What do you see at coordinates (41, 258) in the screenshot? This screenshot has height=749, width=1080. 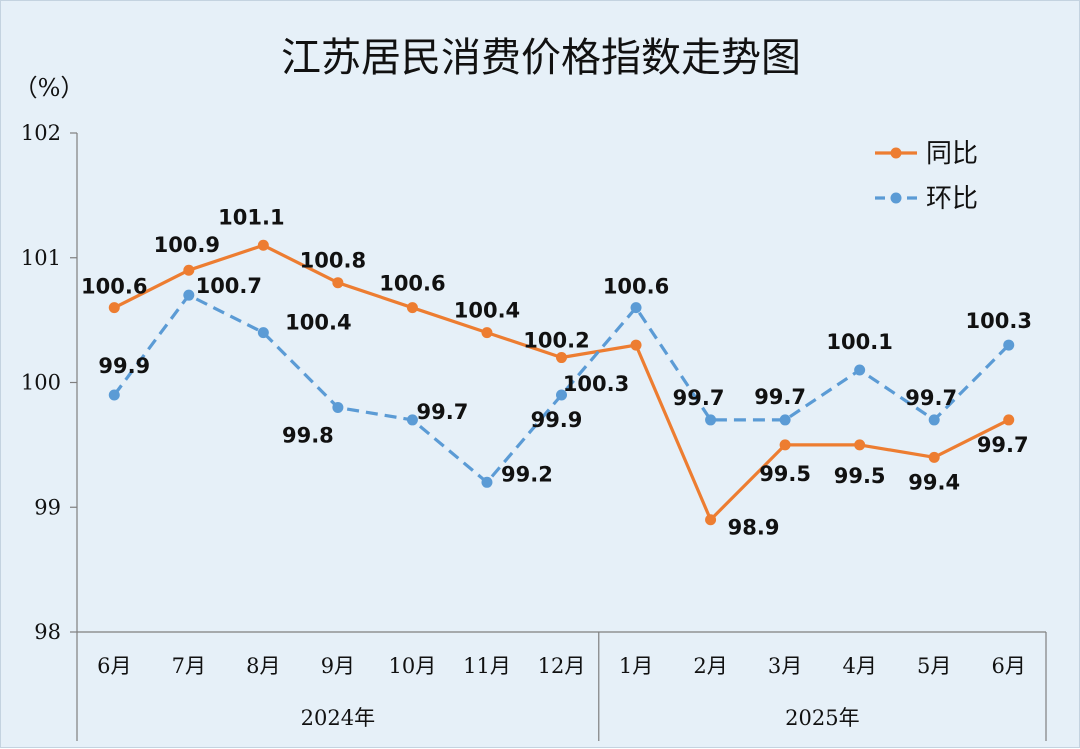 I see `y-tick-label: 101` at bounding box center [41, 258].